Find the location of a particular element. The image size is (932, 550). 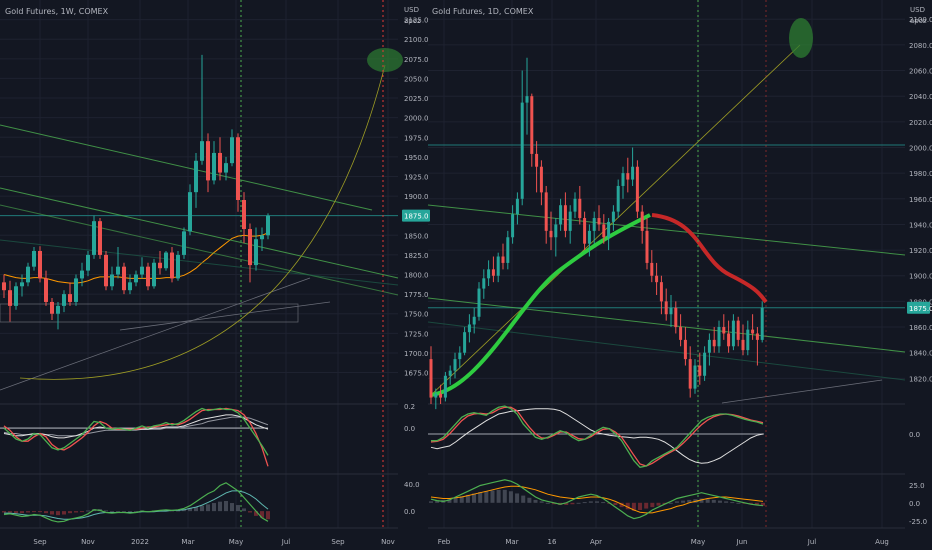

current-price-tag is located at coordinates (416, 215).